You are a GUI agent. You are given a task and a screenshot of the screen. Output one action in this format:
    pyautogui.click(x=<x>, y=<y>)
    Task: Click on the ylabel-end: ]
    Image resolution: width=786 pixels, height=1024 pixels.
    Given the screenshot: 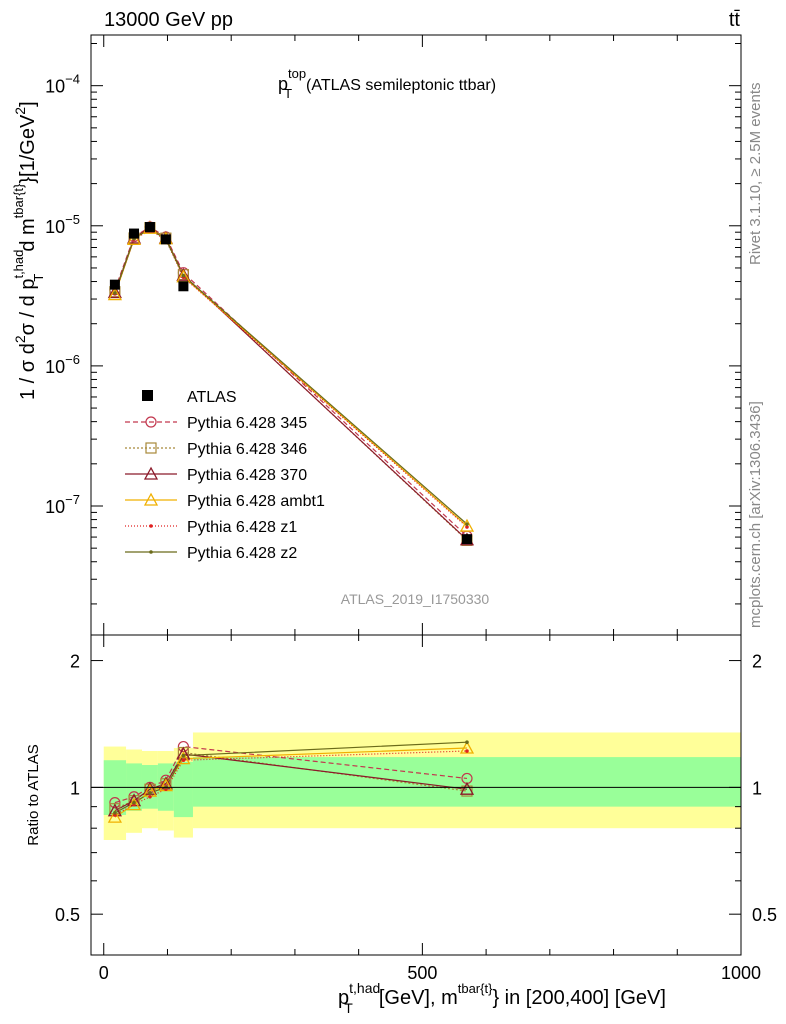 What is the action you would take?
    pyautogui.click(x=28, y=104)
    